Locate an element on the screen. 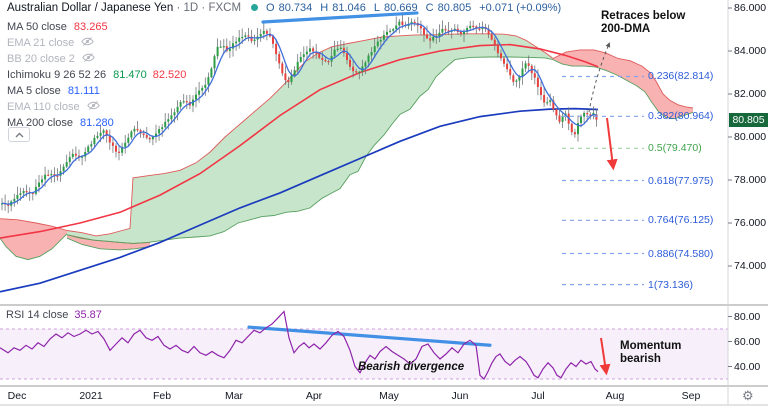 The image size is (768, 410). indicator-label: MA 5 close is located at coordinates (34, 91).